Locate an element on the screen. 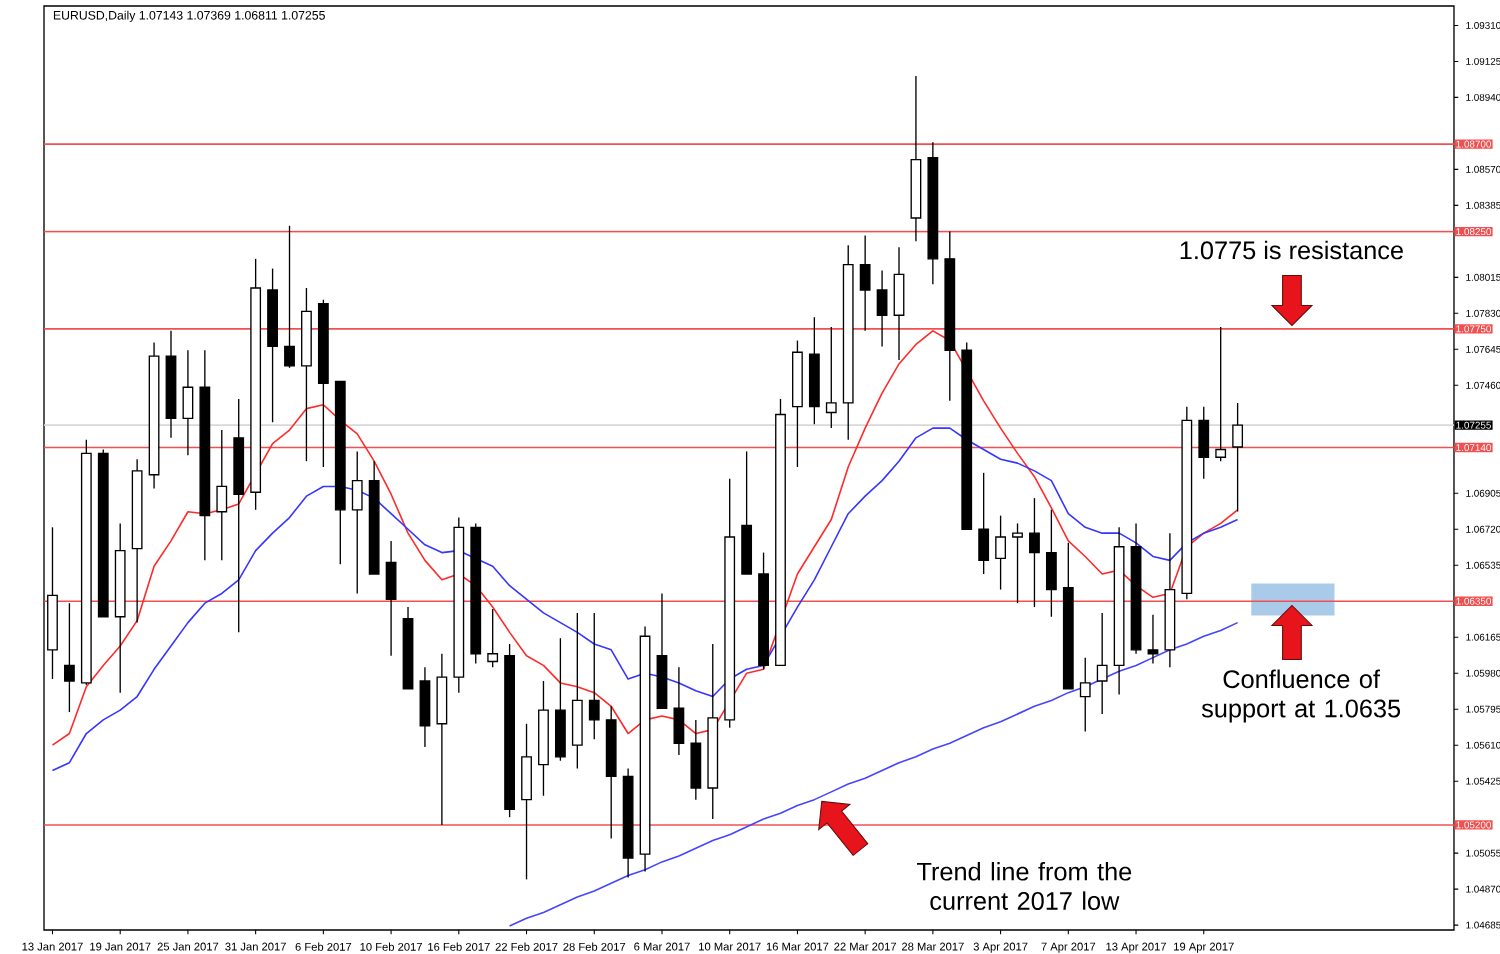 The image size is (1500, 954). annotation: Confluence of support at 1.0635 is located at coordinates (1301, 696).